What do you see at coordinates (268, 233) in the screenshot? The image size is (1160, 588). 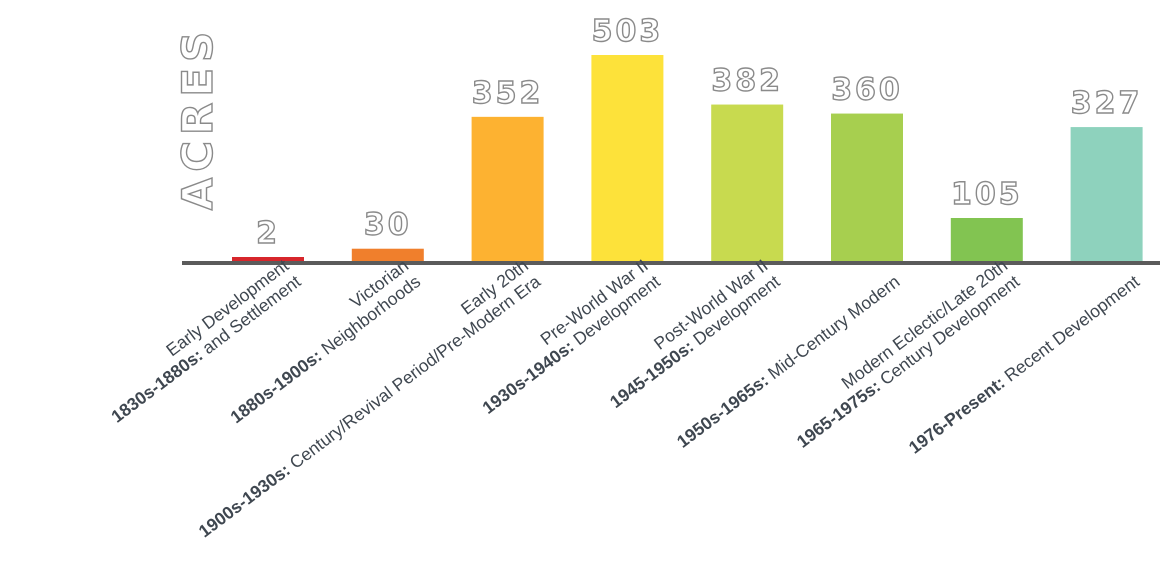 I see `value-label-1: 2` at bounding box center [268, 233].